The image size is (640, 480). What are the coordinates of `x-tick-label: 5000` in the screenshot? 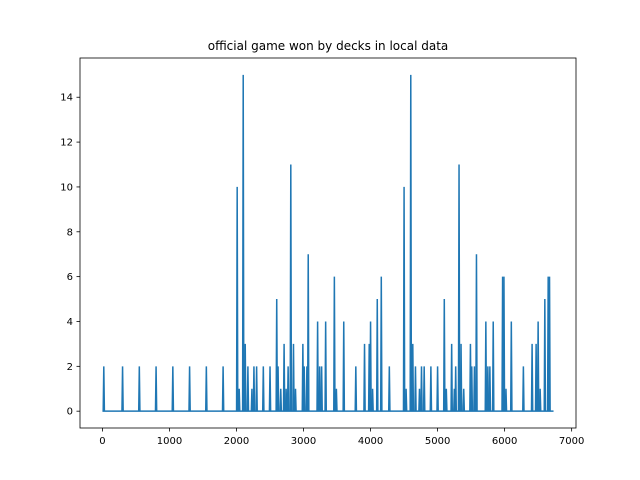 It's located at (437, 441).